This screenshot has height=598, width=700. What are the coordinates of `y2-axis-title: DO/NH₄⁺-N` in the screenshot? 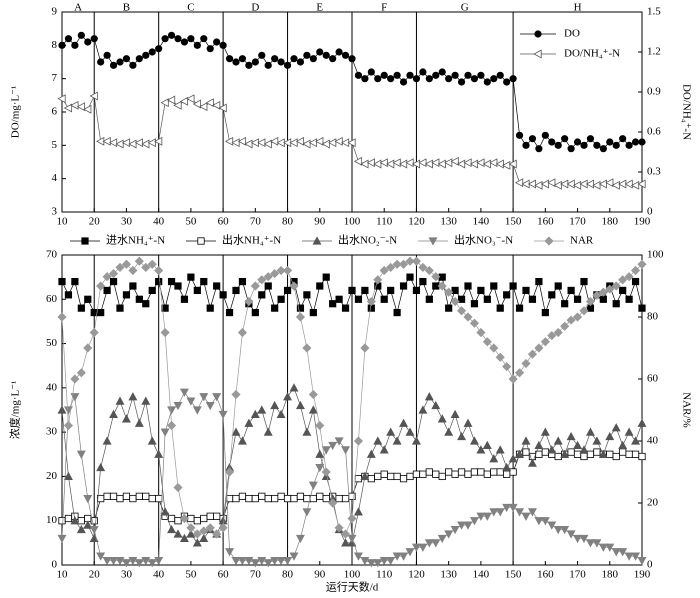 It's located at (686, 112).